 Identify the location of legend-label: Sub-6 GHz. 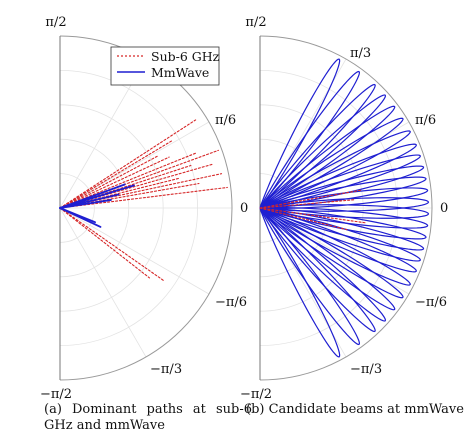
(185, 56).